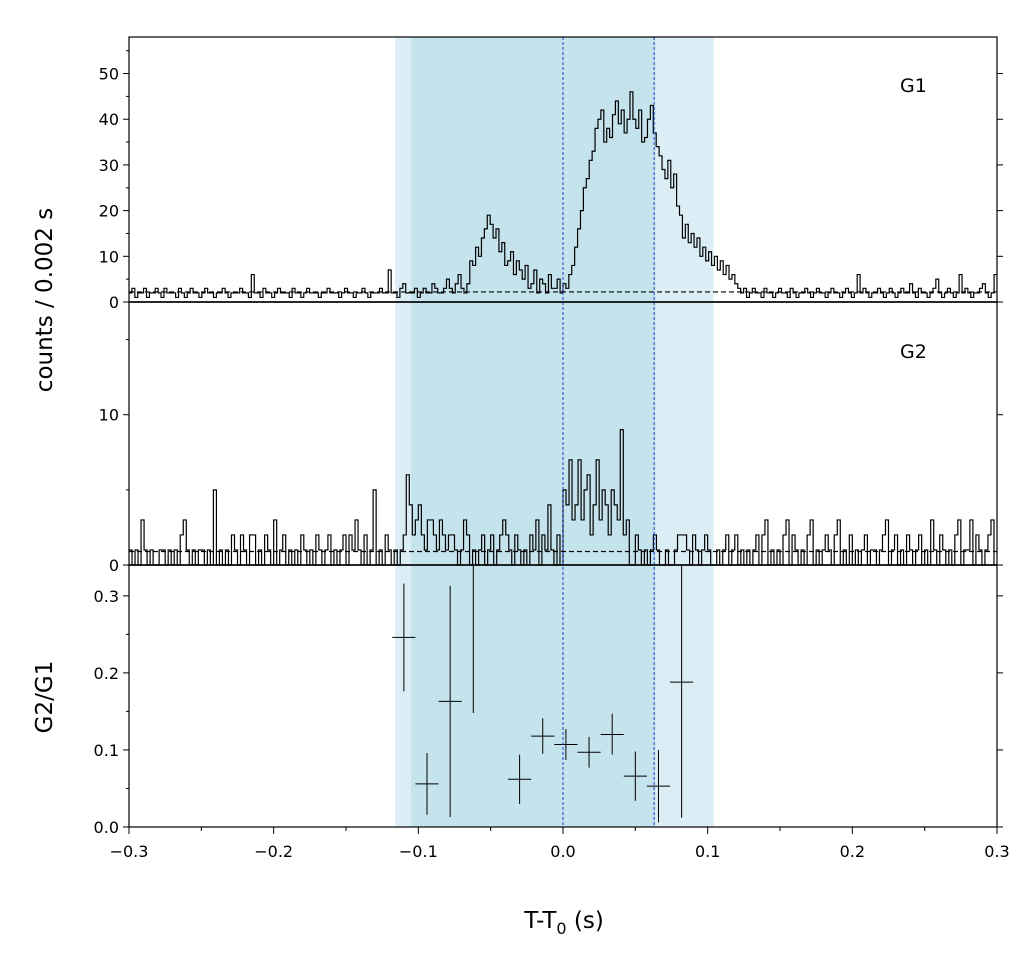 The width and height of the screenshot is (1034, 965). What do you see at coordinates (852, 851) in the screenshot?
I see `x-tick-label: 0.2` at bounding box center [852, 851].